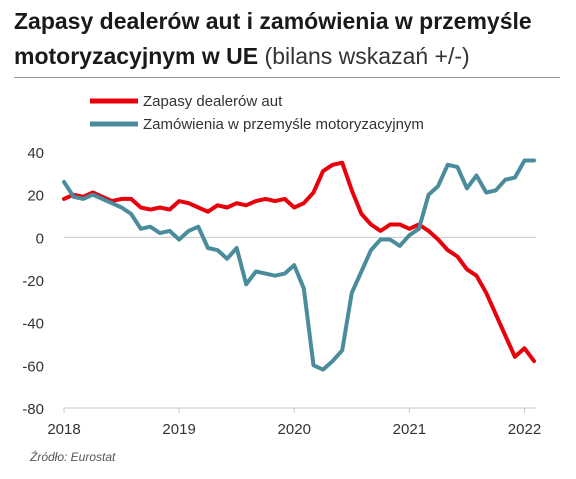 The width and height of the screenshot is (576, 479). I want to click on y-tick-label: -60, so click(33, 366).